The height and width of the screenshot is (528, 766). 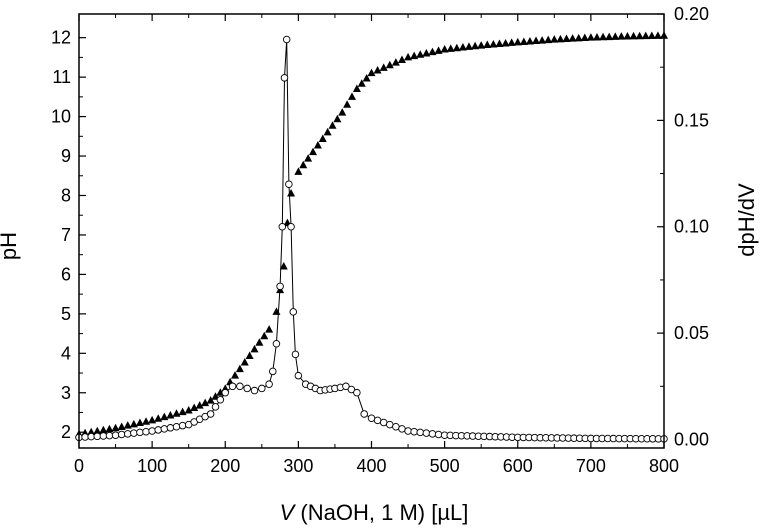 What do you see at coordinates (61, 77) in the screenshot?
I see `left-y-tick-label: 11` at bounding box center [61, 77].